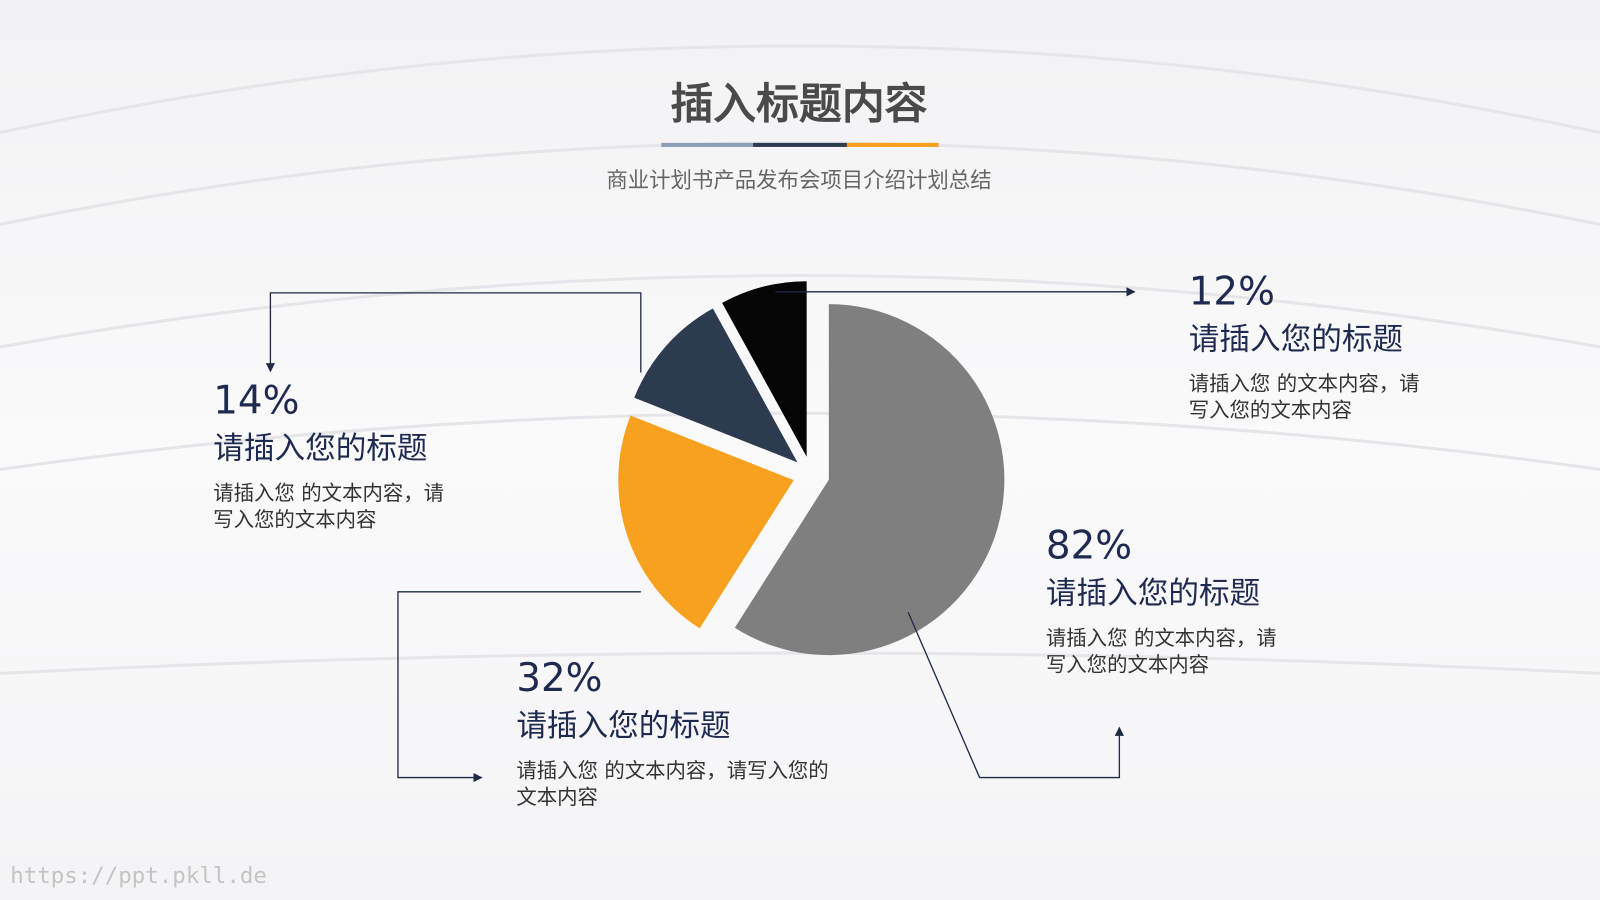  I want to click on callout-percent: 82%, so click(1089, 545).